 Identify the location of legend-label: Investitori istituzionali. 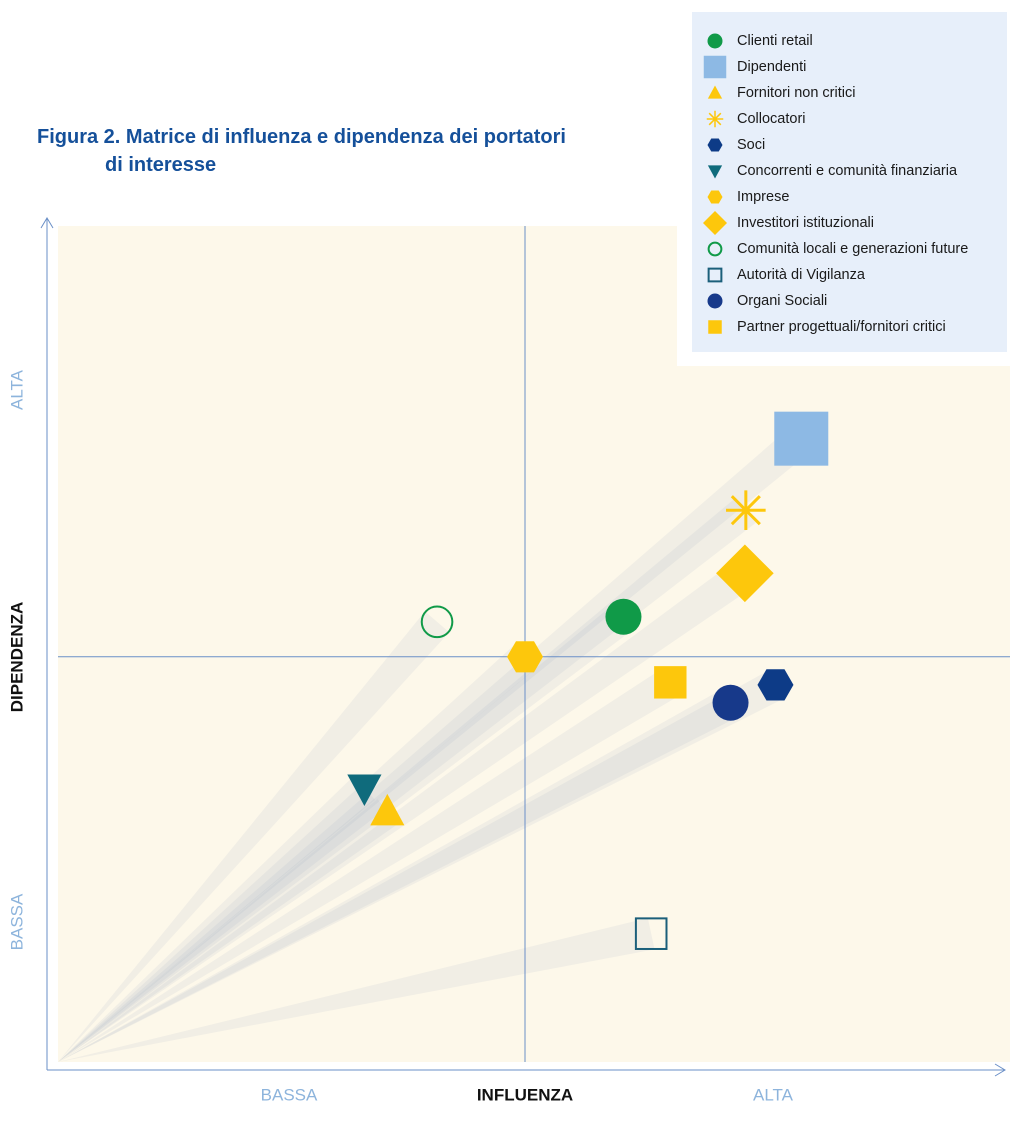
(805, 223).